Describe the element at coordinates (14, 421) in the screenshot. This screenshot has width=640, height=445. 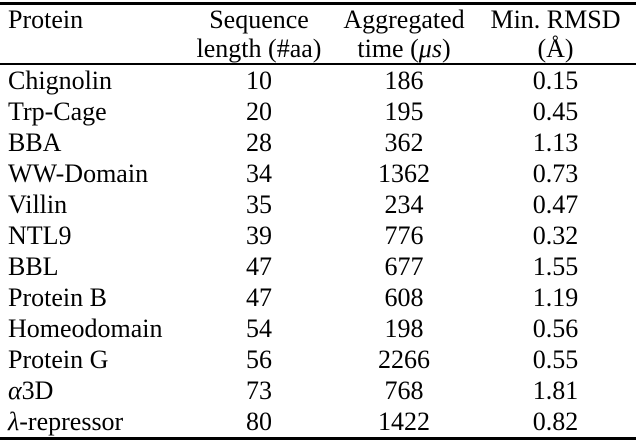
I see `italic-text-segment: λ` at that location.